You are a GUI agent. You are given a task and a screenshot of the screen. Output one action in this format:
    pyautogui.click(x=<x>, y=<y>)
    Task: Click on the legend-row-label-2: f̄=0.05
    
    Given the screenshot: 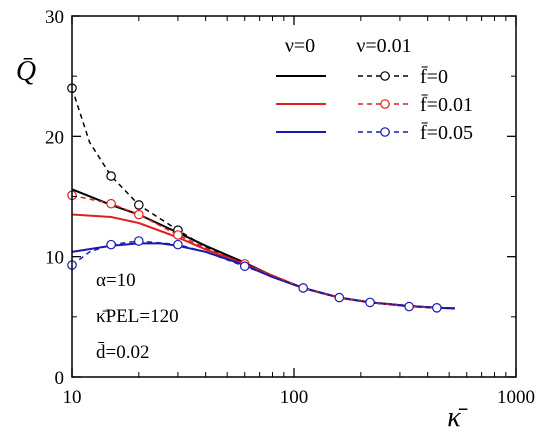 What is the action you would take?
    pyautogui.click(x=446, y=132)
    